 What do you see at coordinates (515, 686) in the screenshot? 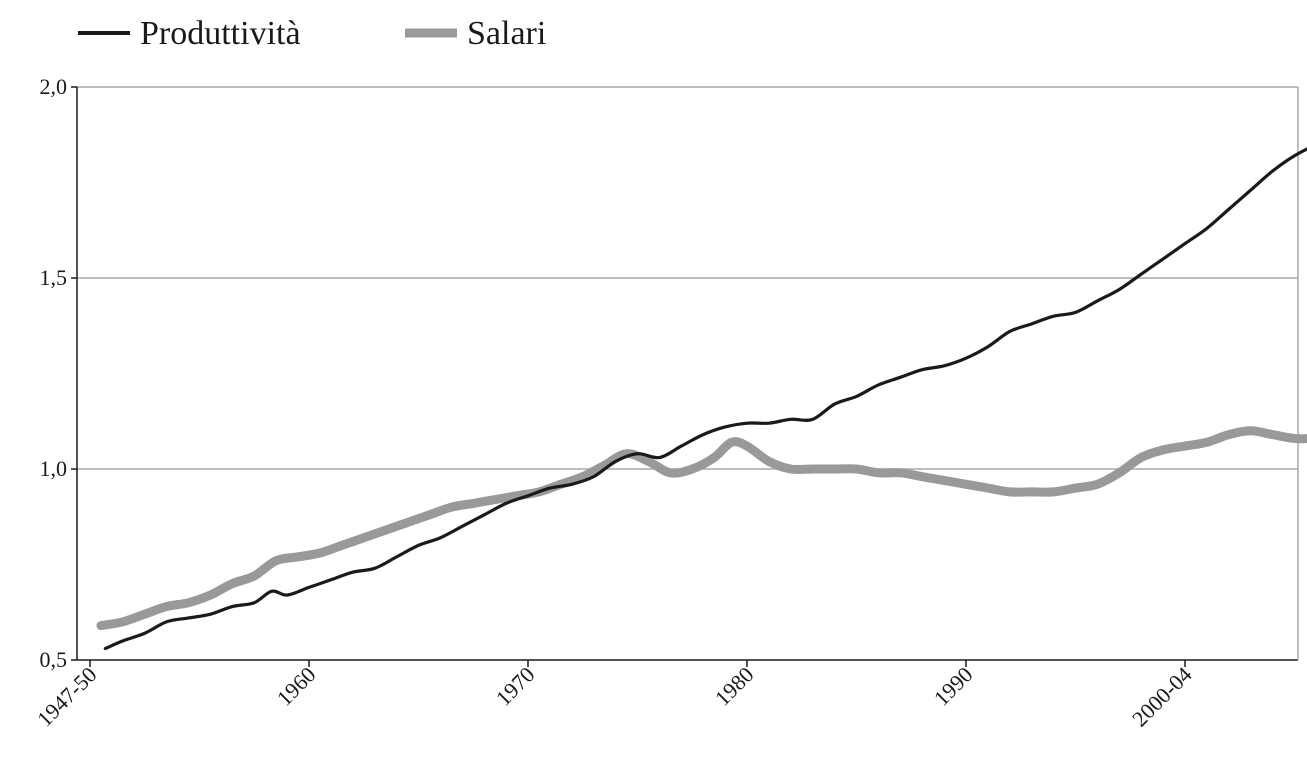
I see `x-tick-label-2: 1970` at bounding box center [515, 686].